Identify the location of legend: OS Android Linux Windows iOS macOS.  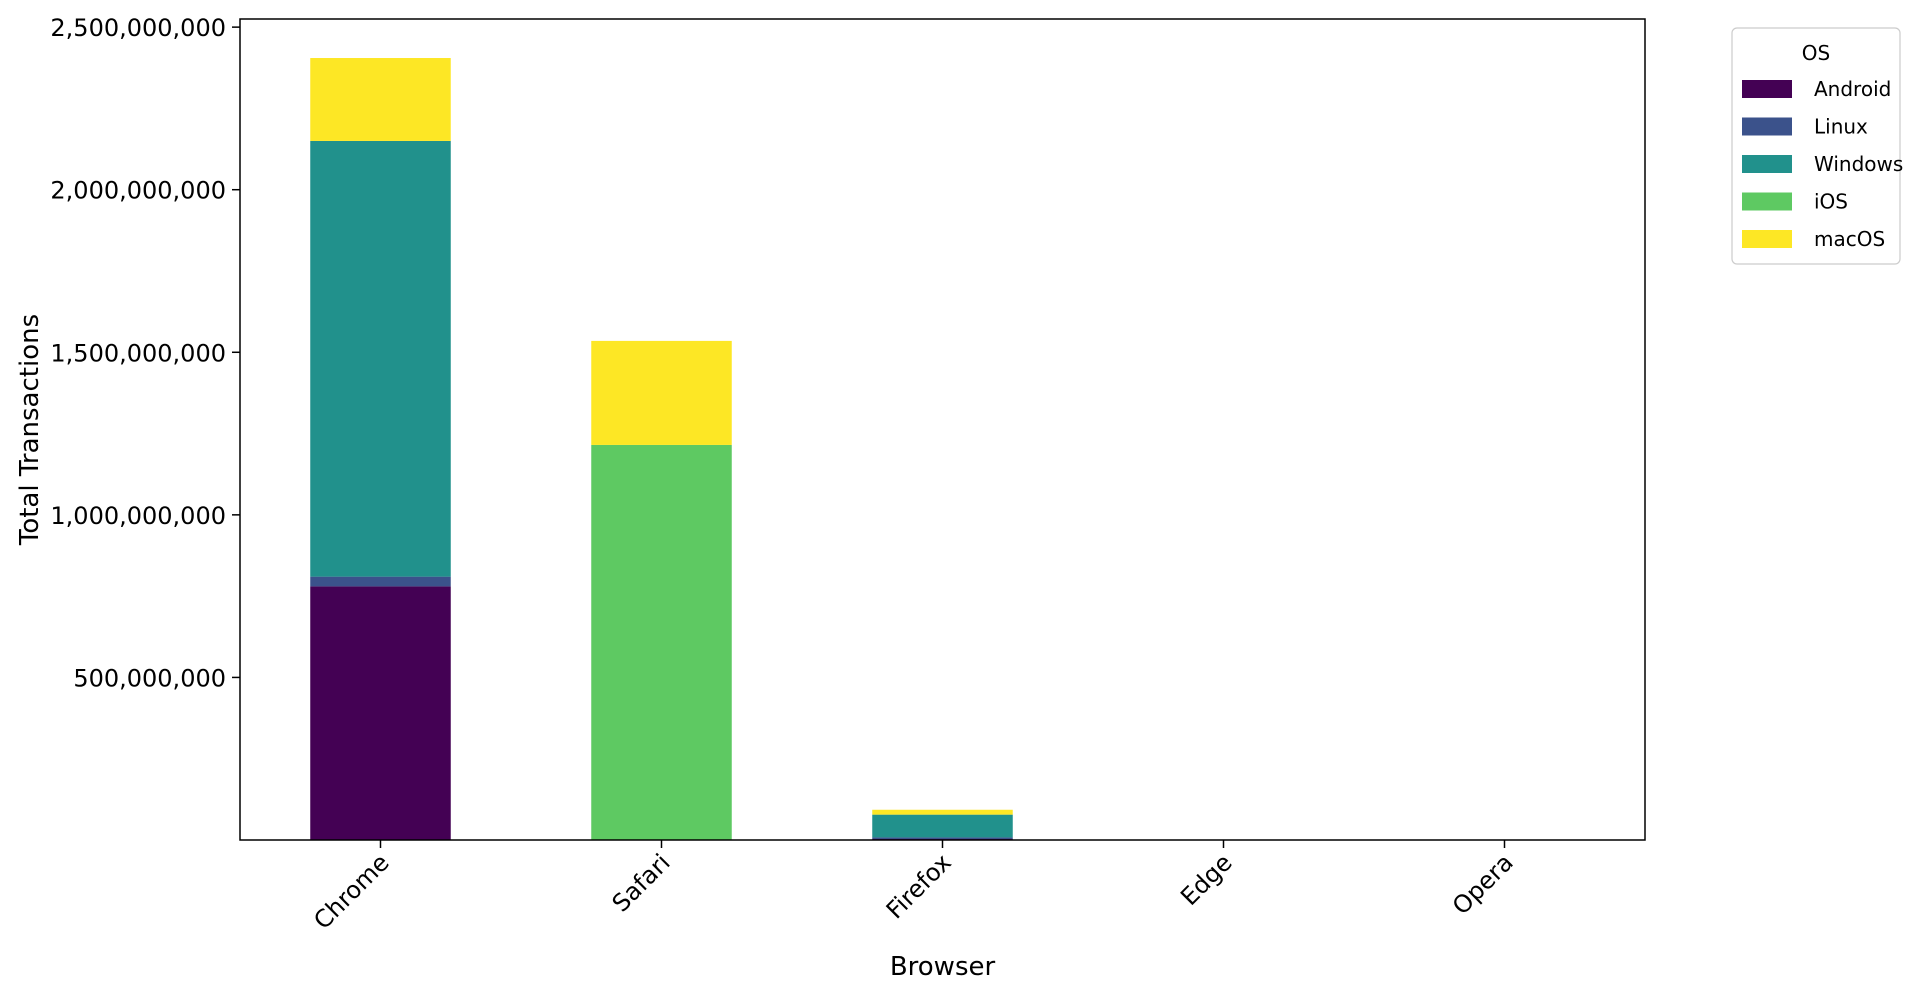
(1817, 146).